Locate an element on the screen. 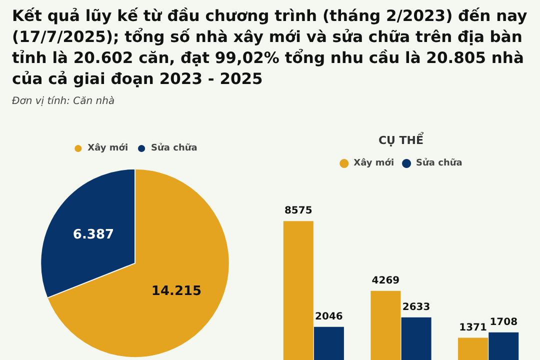 This screenshot has height=360, width=540. data-label: 2633 is located at coordinates (416, 307).